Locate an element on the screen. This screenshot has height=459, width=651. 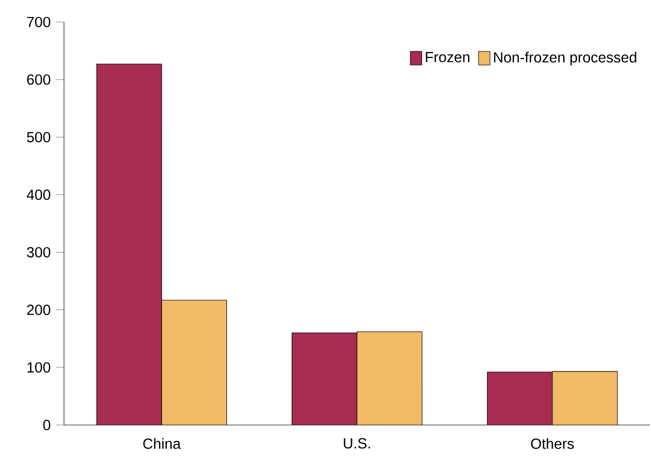
y-tick-label: 300 is located at coordinates (38, 252).